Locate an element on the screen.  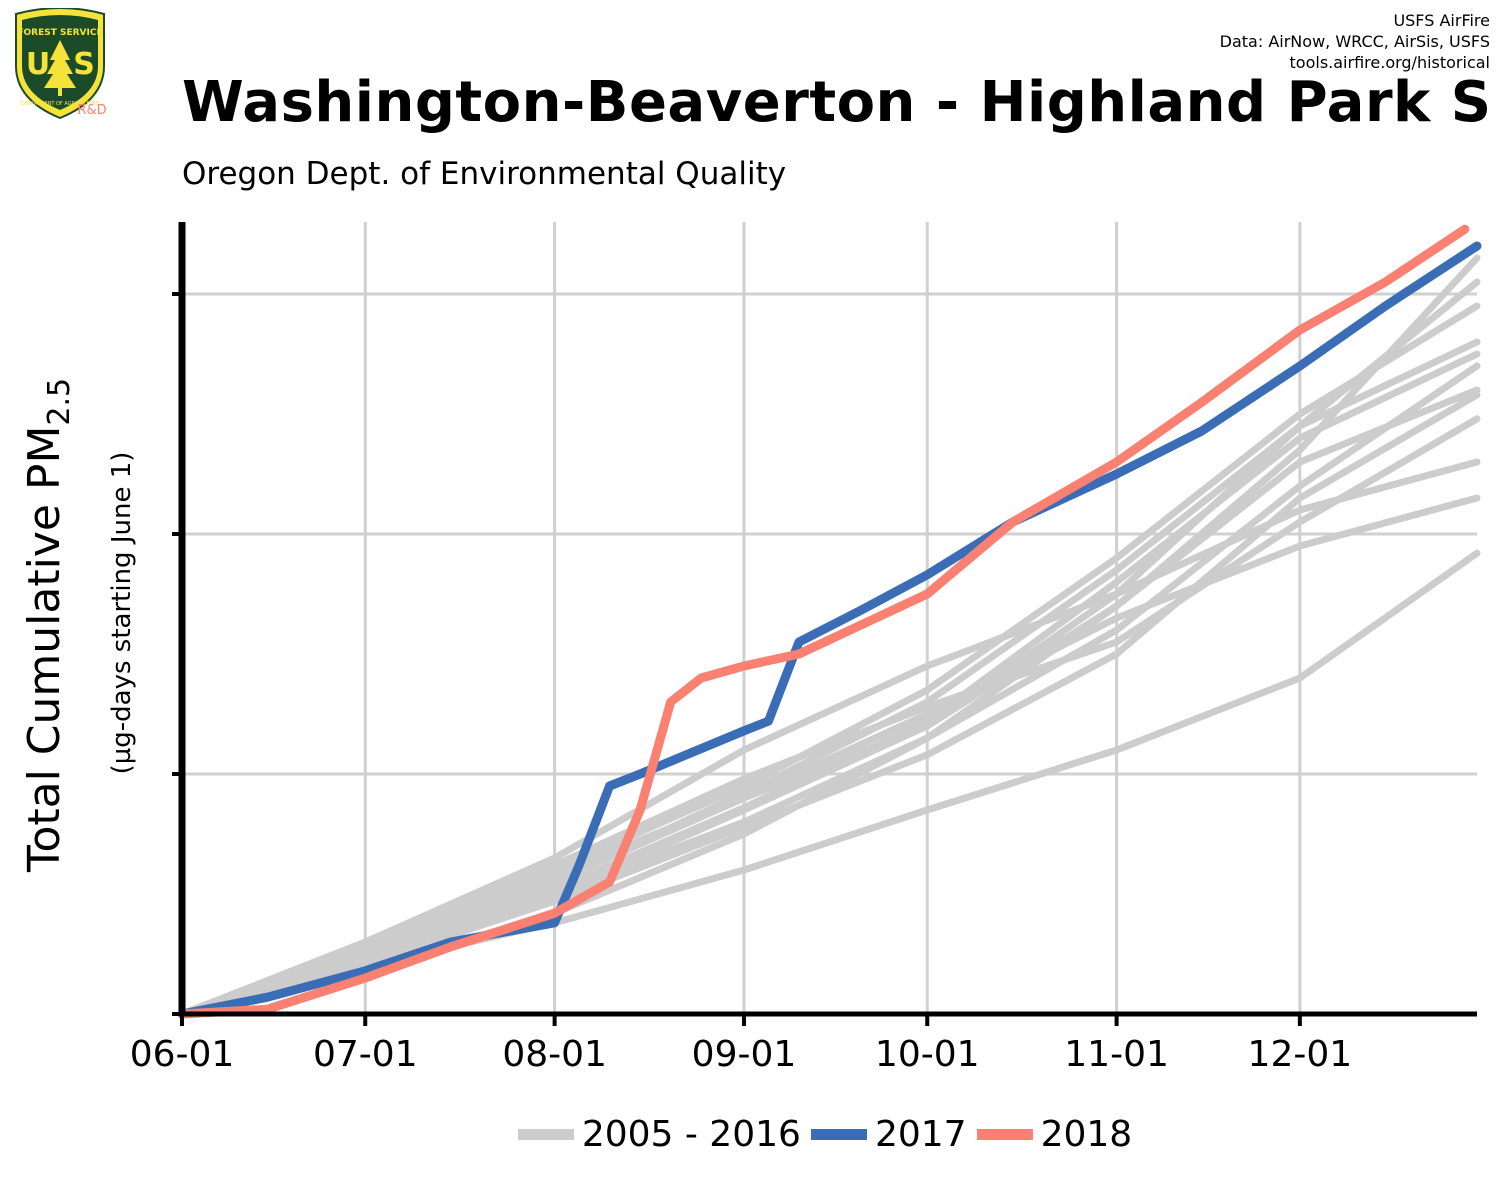
chart-title: Washington-Beaverton - Highland Park S is located at coordinates (837, 102).